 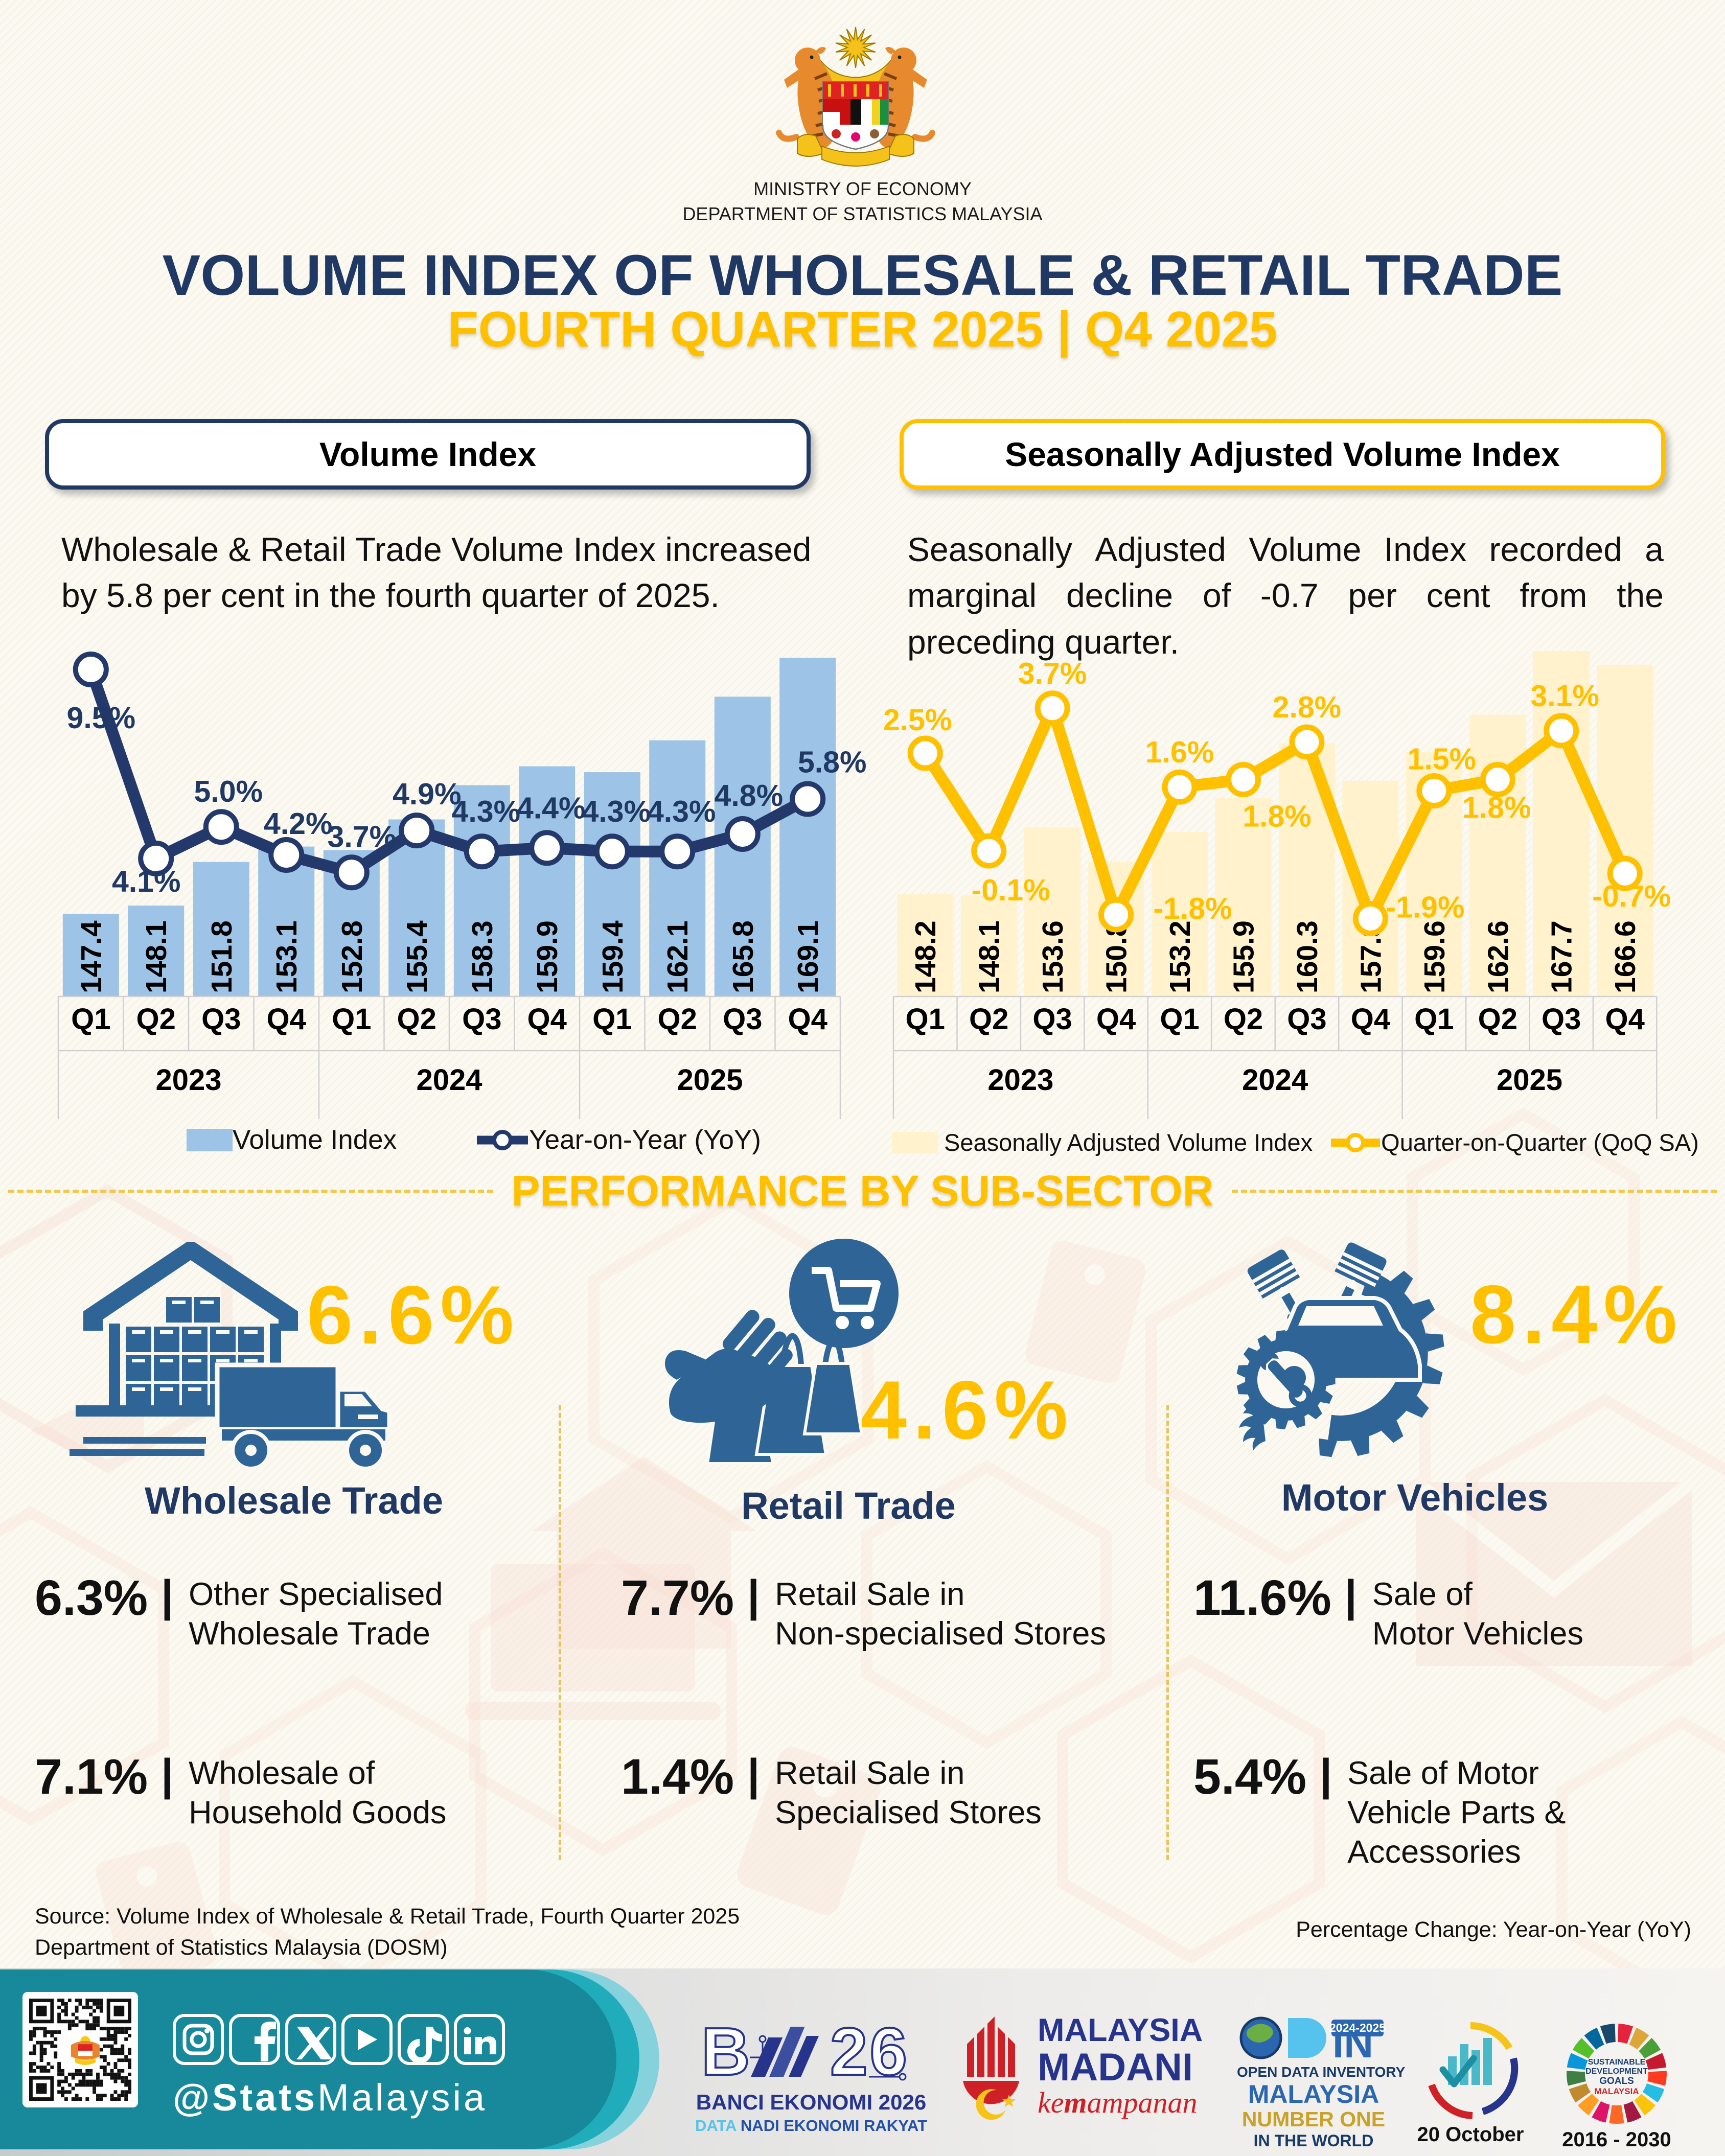 What do you see at coordinates (725, 2051) in the screenshot?
I see `svg-text: B` at bounding box center [725, 2051].